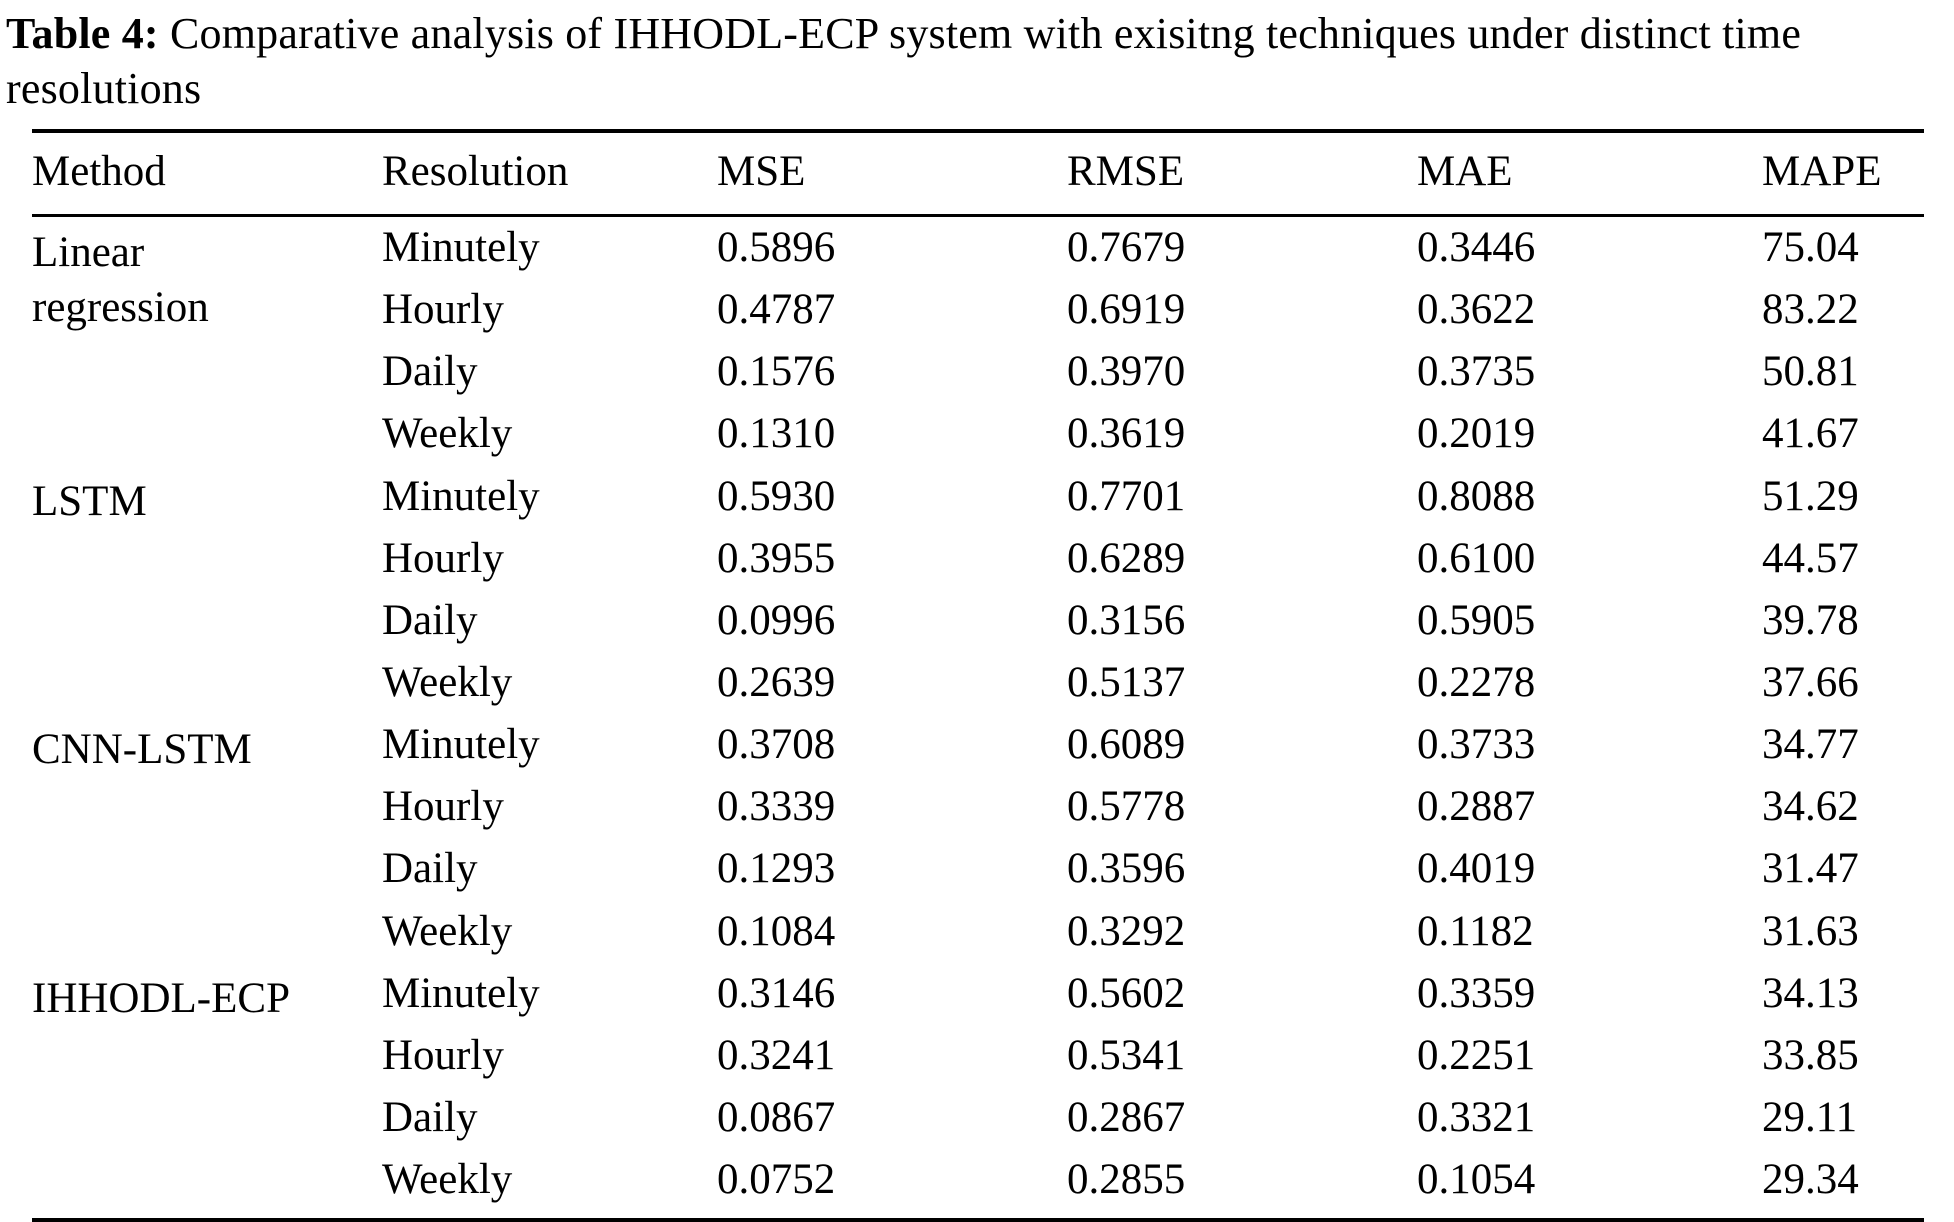 This screenshot has height=1222, width=1954. Describe the element at coordinates (1476, 496) in the screenshot. I see `mae-cell: 0.8088` at that location.